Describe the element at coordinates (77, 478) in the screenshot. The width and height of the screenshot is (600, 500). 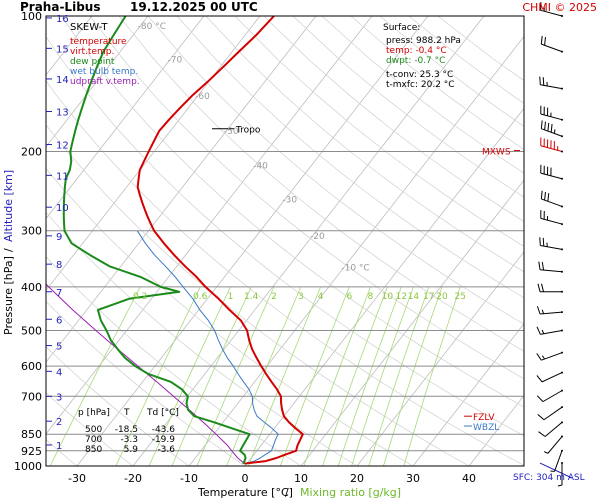
I see `x-tick-label: -30` at that location.